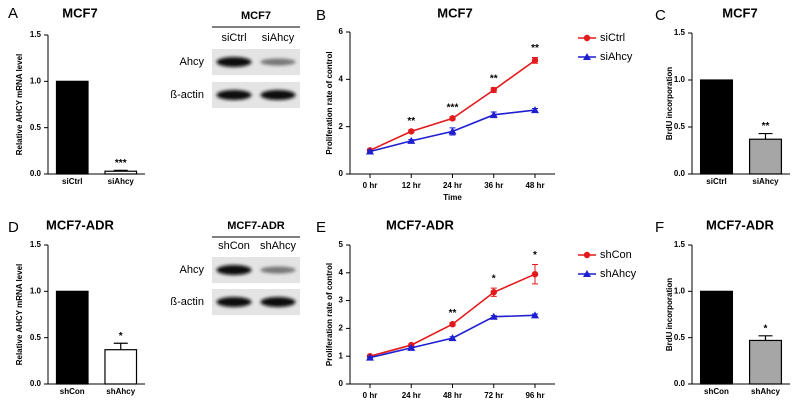  What do you see at coordinates (341, 300) in the screenshot?
I see `y-tick-label: 3` at bounding box center [341, 300].